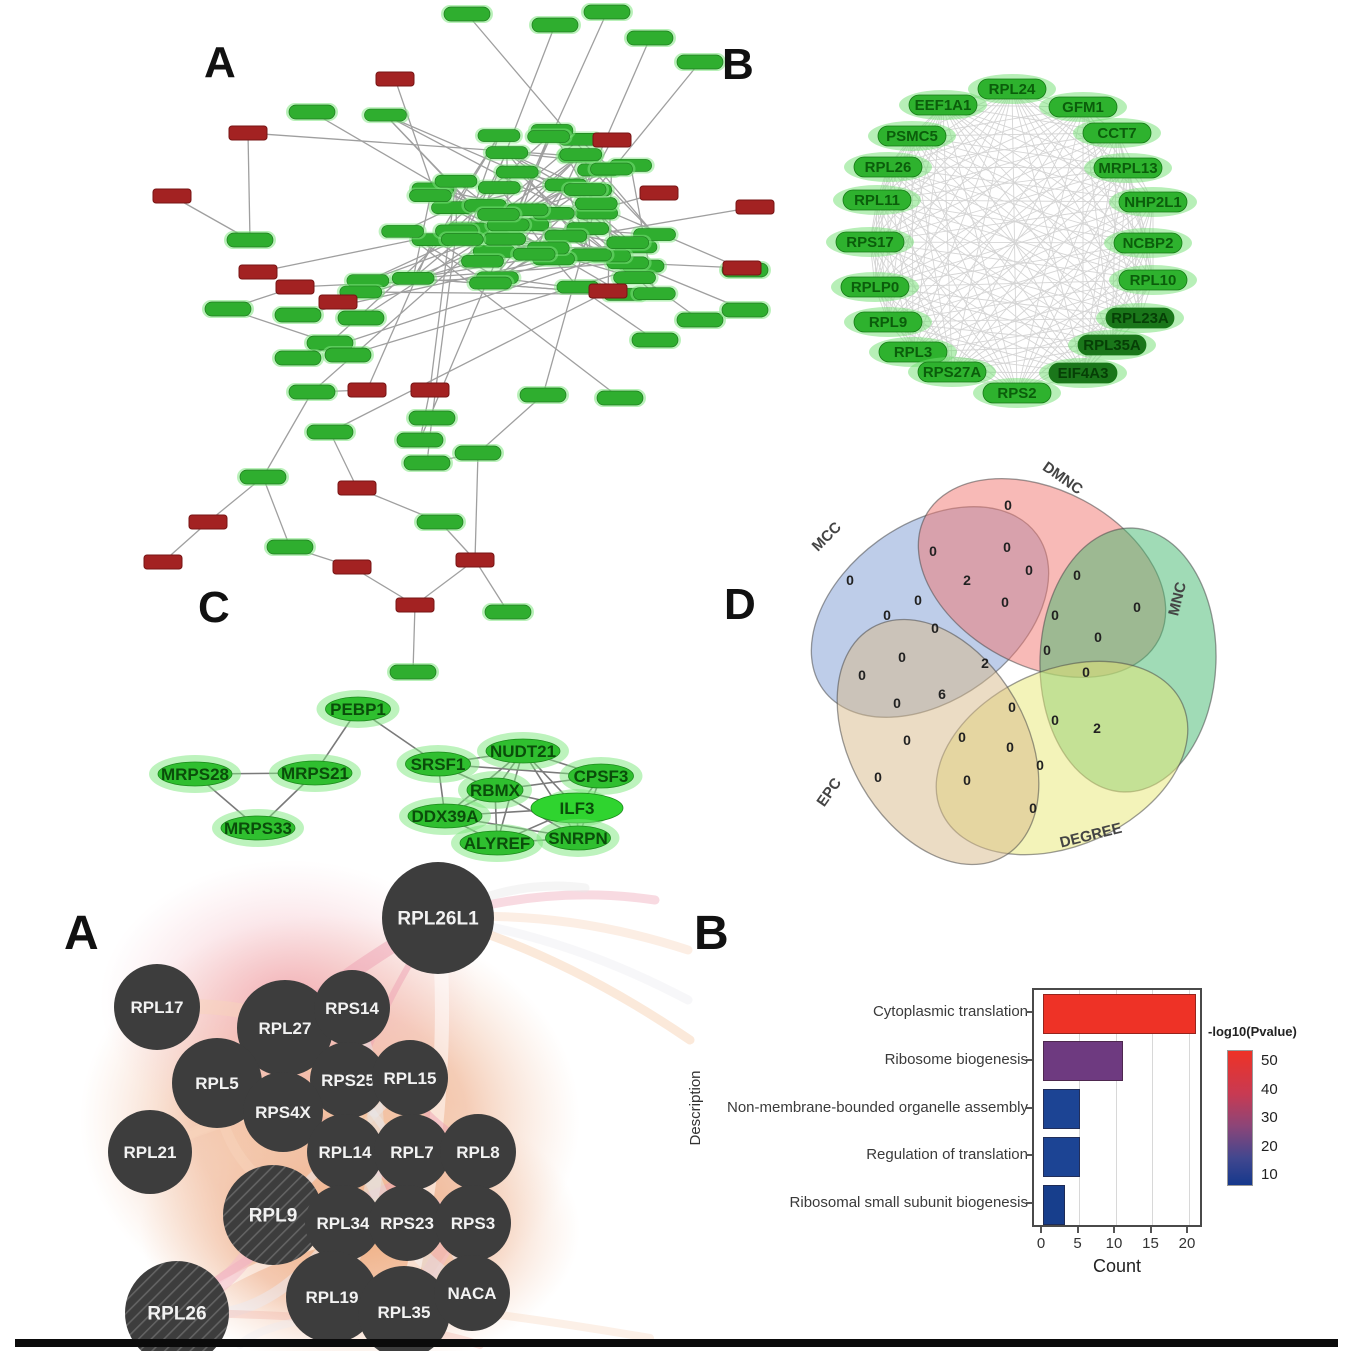 The width and height of the screenshot is (1351, 1351). Describe the element at coordinates (956, 1059) in the screenshot. I see `category-label: Ribosome biogenesis` at that location.